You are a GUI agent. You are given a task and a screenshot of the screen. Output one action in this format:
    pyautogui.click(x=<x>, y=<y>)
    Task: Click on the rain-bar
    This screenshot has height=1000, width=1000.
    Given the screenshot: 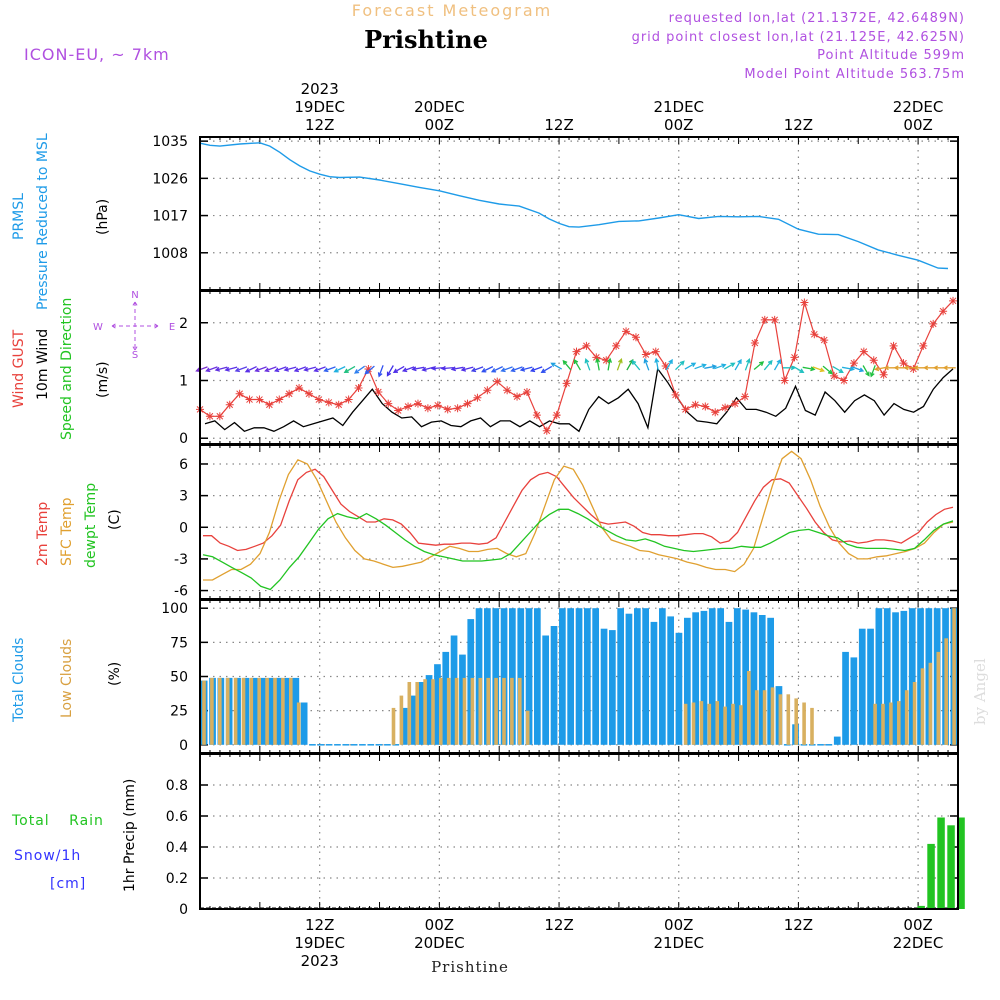 What is the action you would take?
    pyautogui.click(x=931, y=876)
    